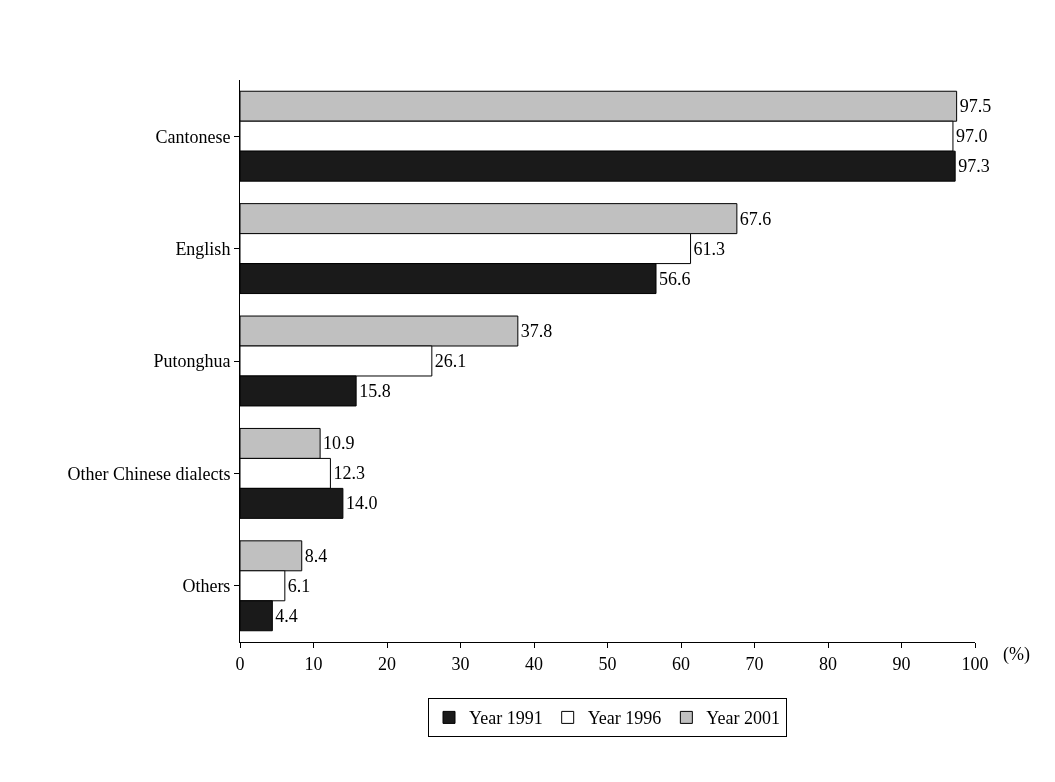 This screenshot has width=1055, height=782. I want to click on data-label: 37.8, so click(536, 331).